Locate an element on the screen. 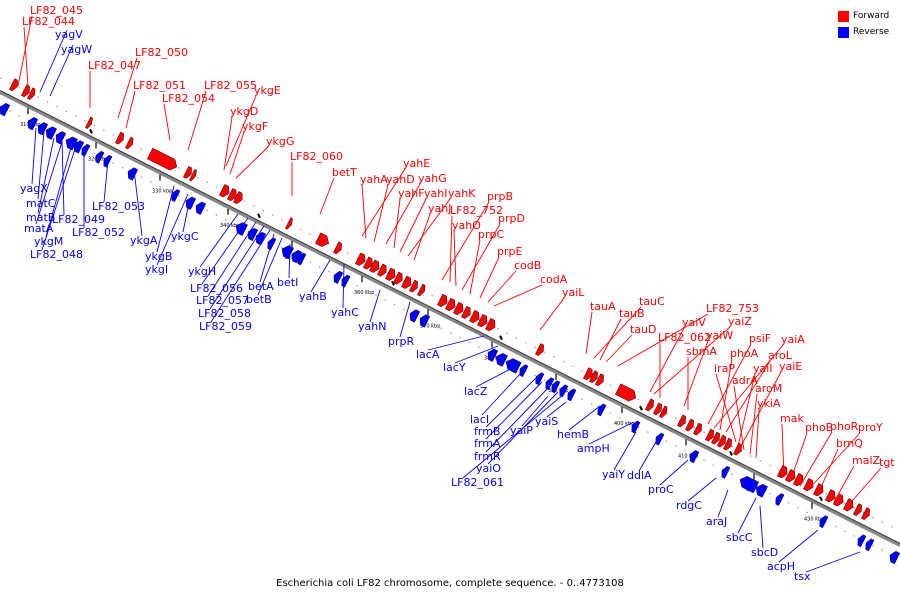  forward-gene-label: yahI is located at coordinates (435, 193).